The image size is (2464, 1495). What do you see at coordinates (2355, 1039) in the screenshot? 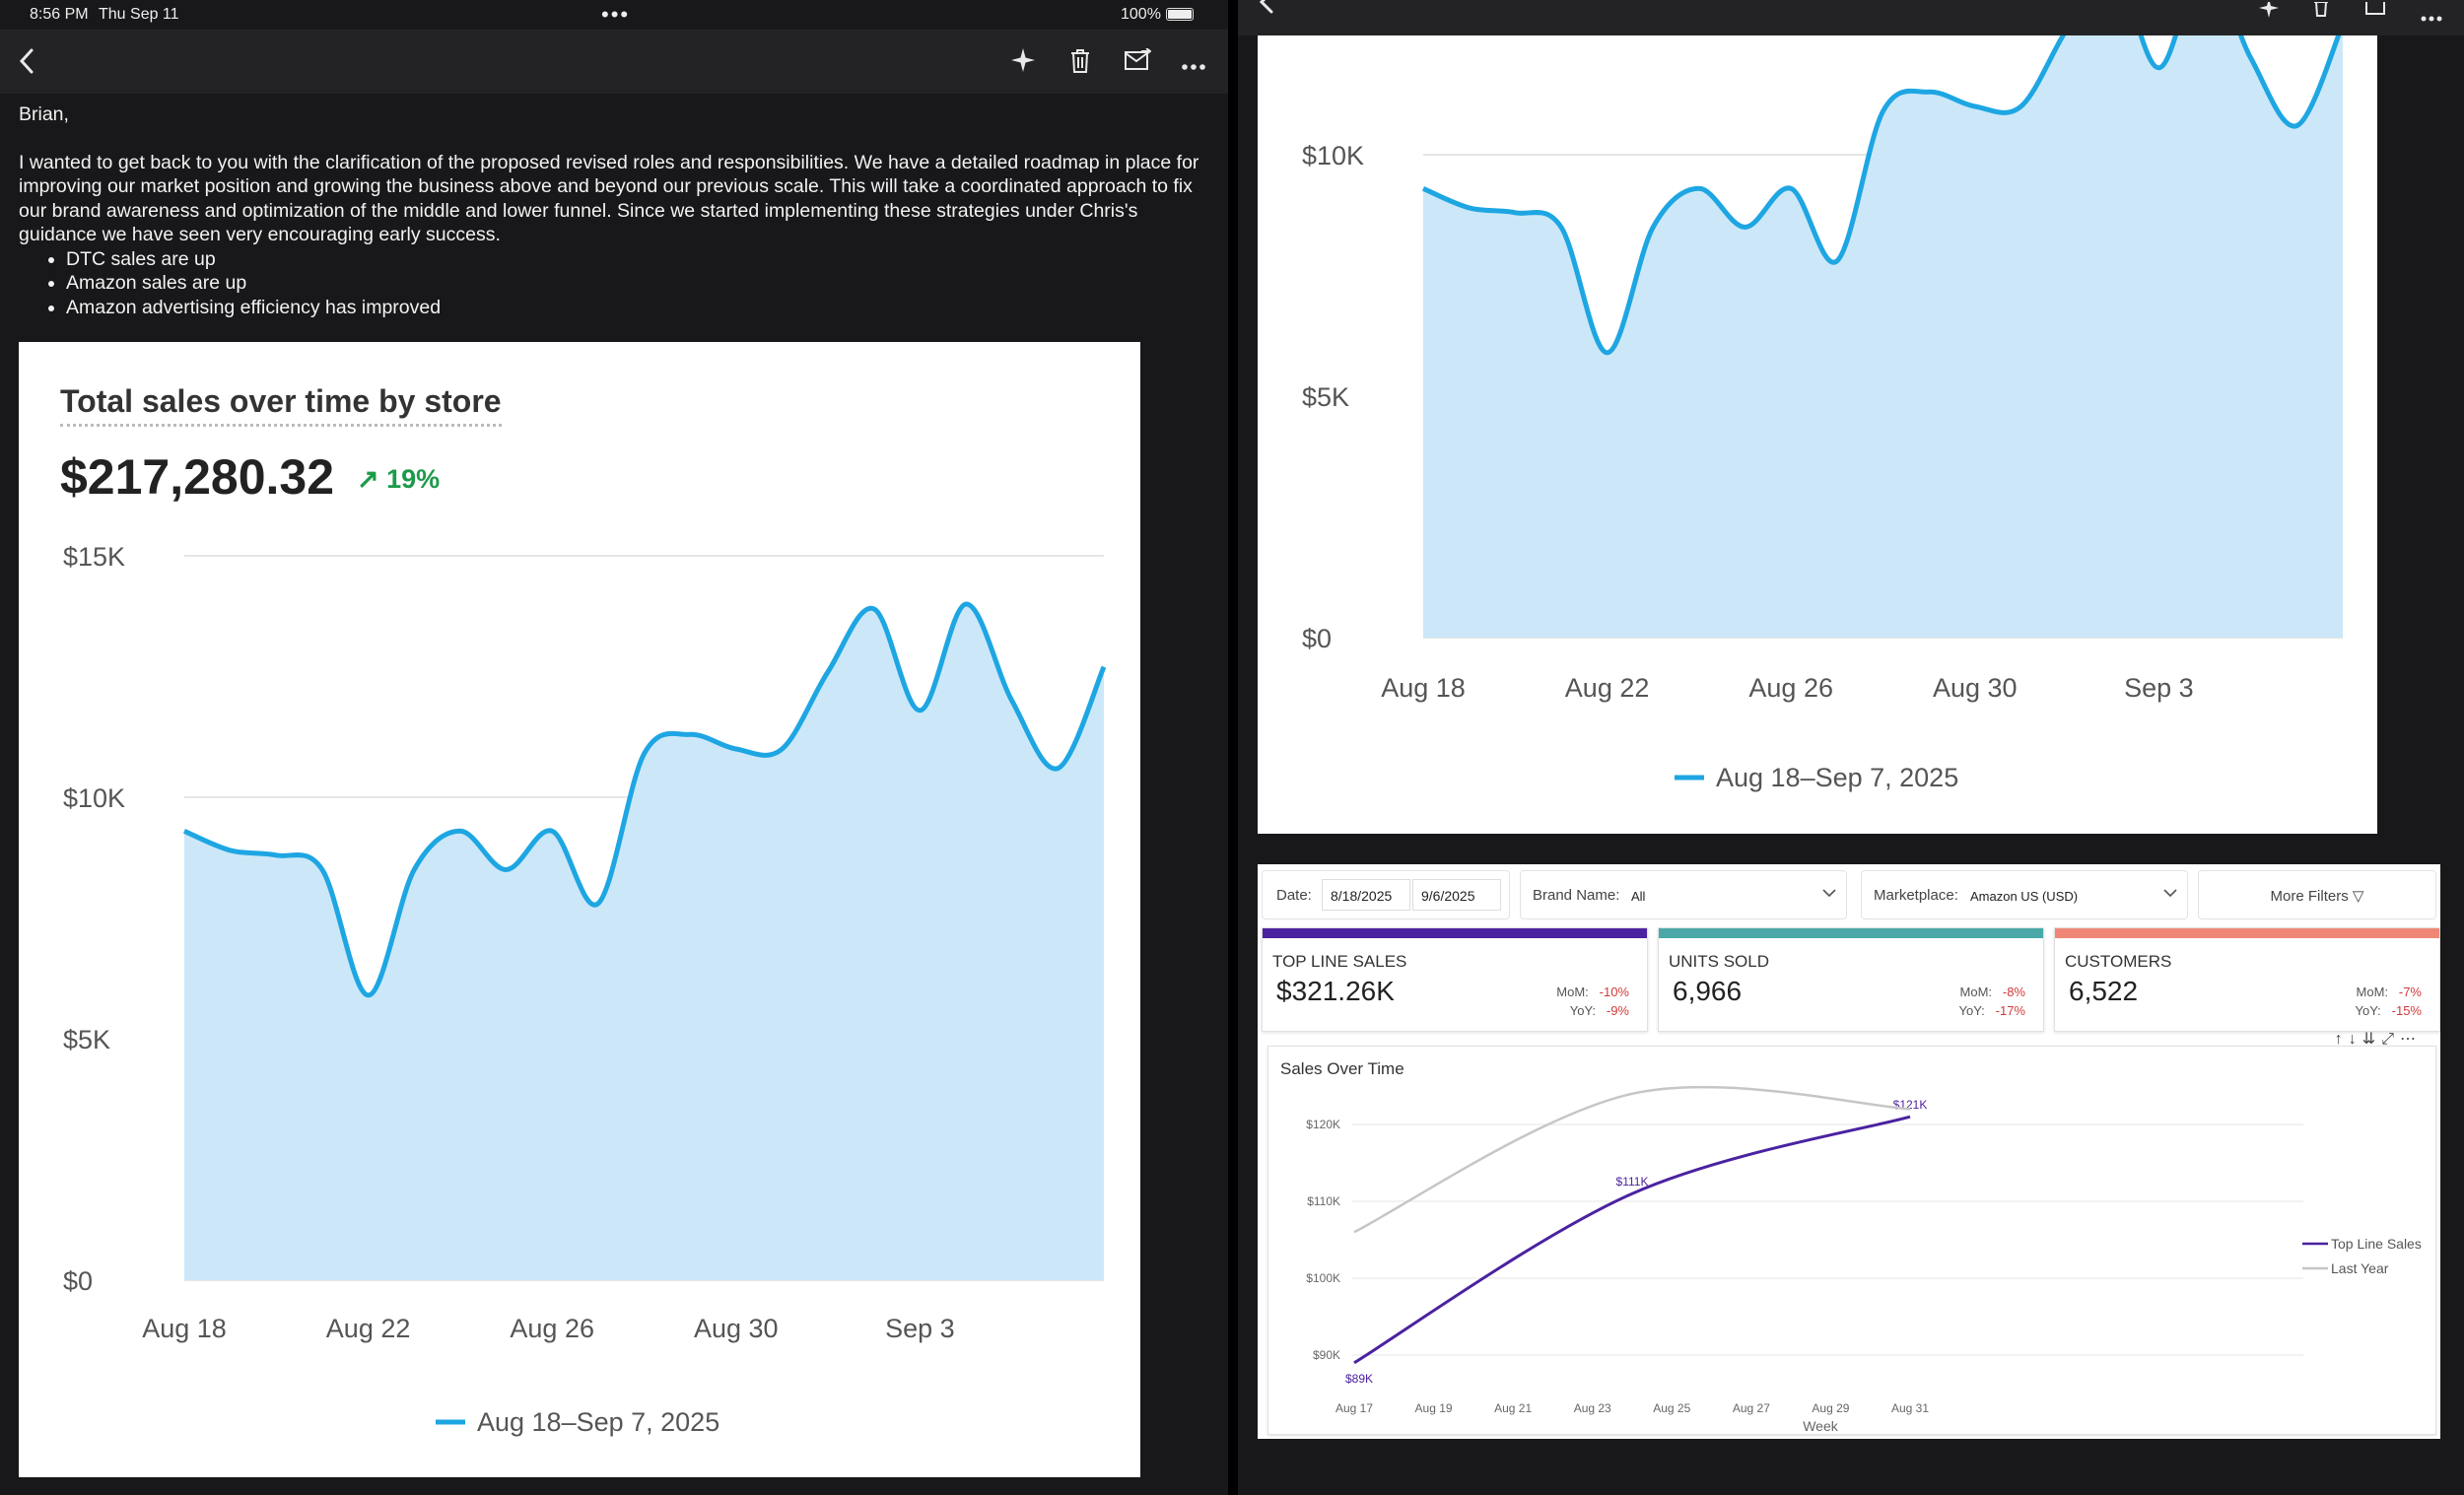
I see `drill-down-icon: ↓` at bounding box center [2355, 1039].